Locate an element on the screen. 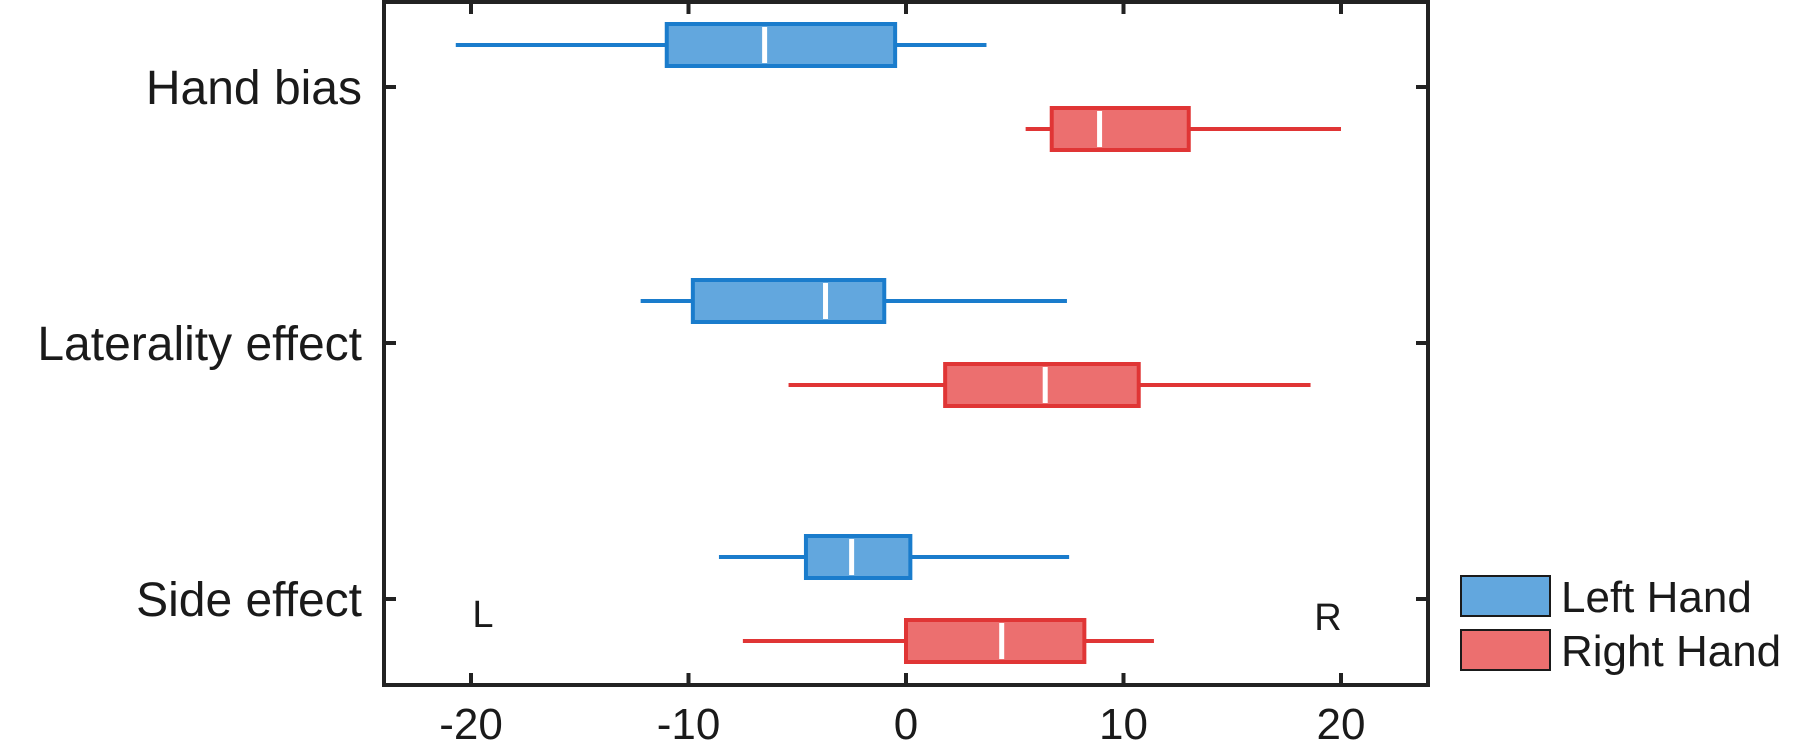  legend-label-left-hand: Left Hand is located at coordinates (1656, 597).